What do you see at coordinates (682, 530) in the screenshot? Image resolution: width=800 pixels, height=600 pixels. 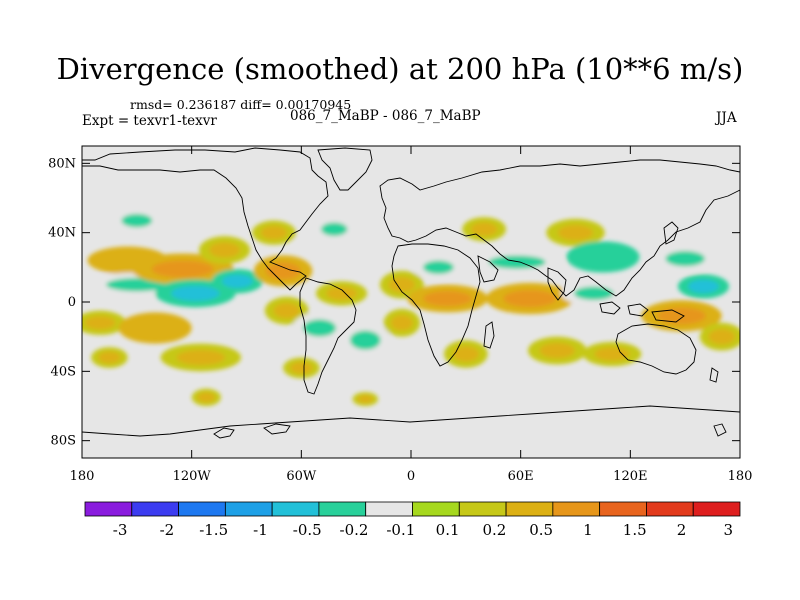 I see `colorbar-label: 2` at bounding box center [682, 530].